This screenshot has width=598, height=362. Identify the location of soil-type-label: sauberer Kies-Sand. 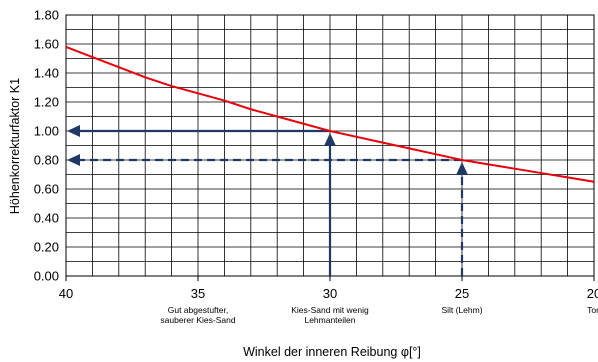
(197, 320).